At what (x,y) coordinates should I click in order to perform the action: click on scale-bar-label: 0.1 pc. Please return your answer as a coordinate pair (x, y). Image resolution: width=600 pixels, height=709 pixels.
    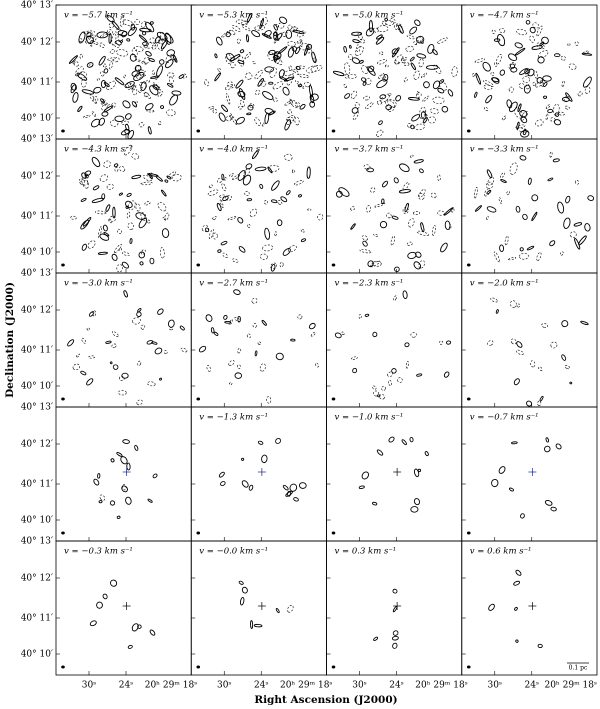
    Looking at the image, I should click on (578, 668).